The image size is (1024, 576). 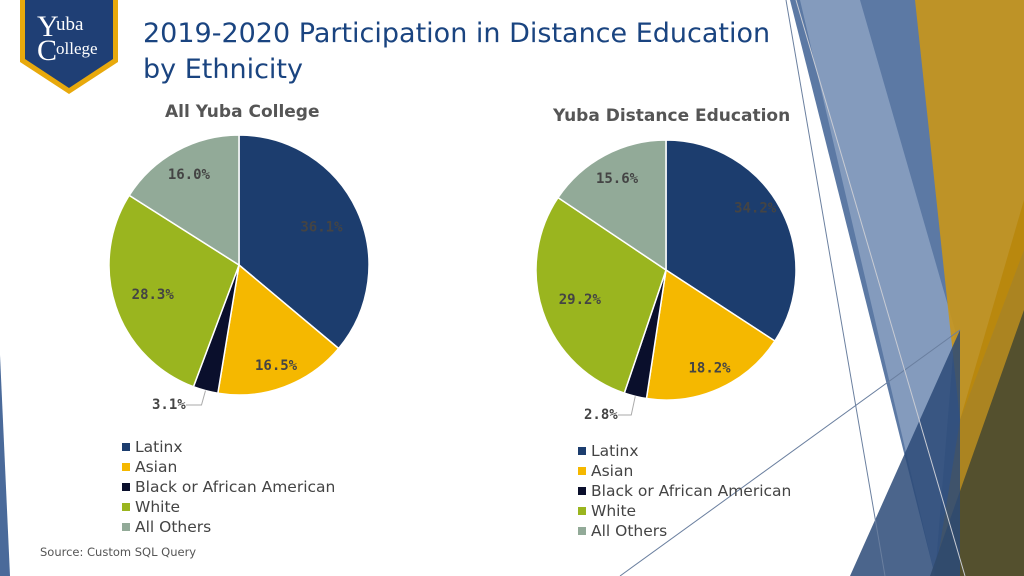 What do you see at coordinates (77, 48) in the screenshot?
I see `logo-line-2: ollege` at bounding box center [77, 48].